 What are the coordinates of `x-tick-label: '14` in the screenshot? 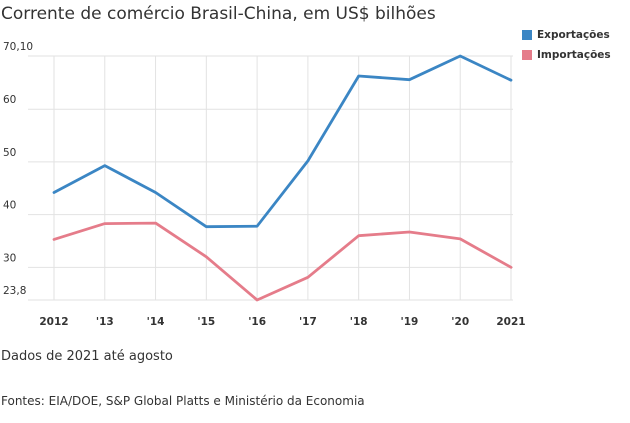 It's located at (156, 322).